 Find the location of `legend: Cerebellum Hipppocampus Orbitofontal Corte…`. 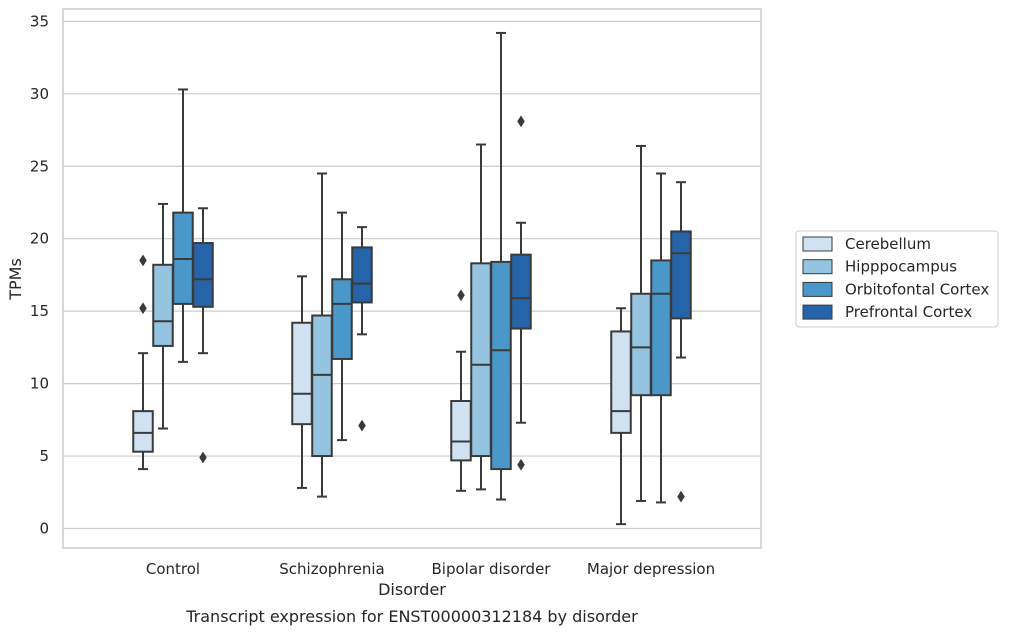

legend: Cerebellum Hipppocampus Orbitofontal Corte… is located at coordinates (897, 279).